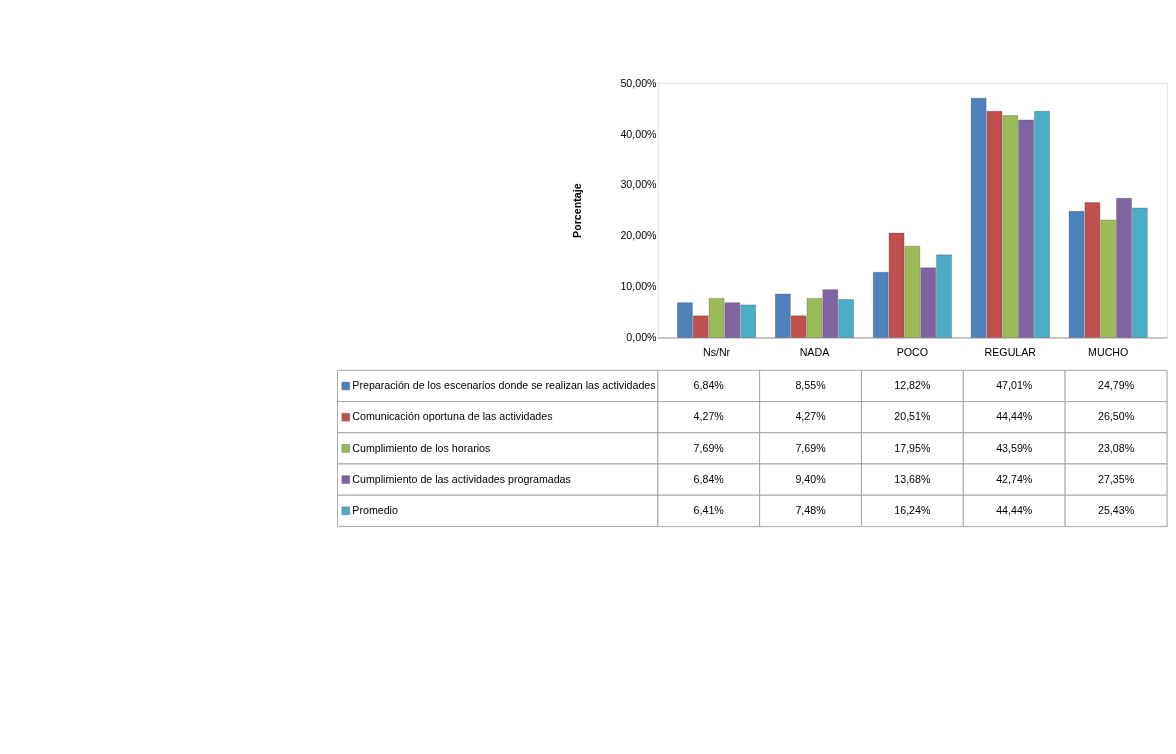 The height and width of the screenshot is (754, 1176). Describe the element at coordinates (912, 416) in the screenshot. I see `data-label: 20,51%` at that location.